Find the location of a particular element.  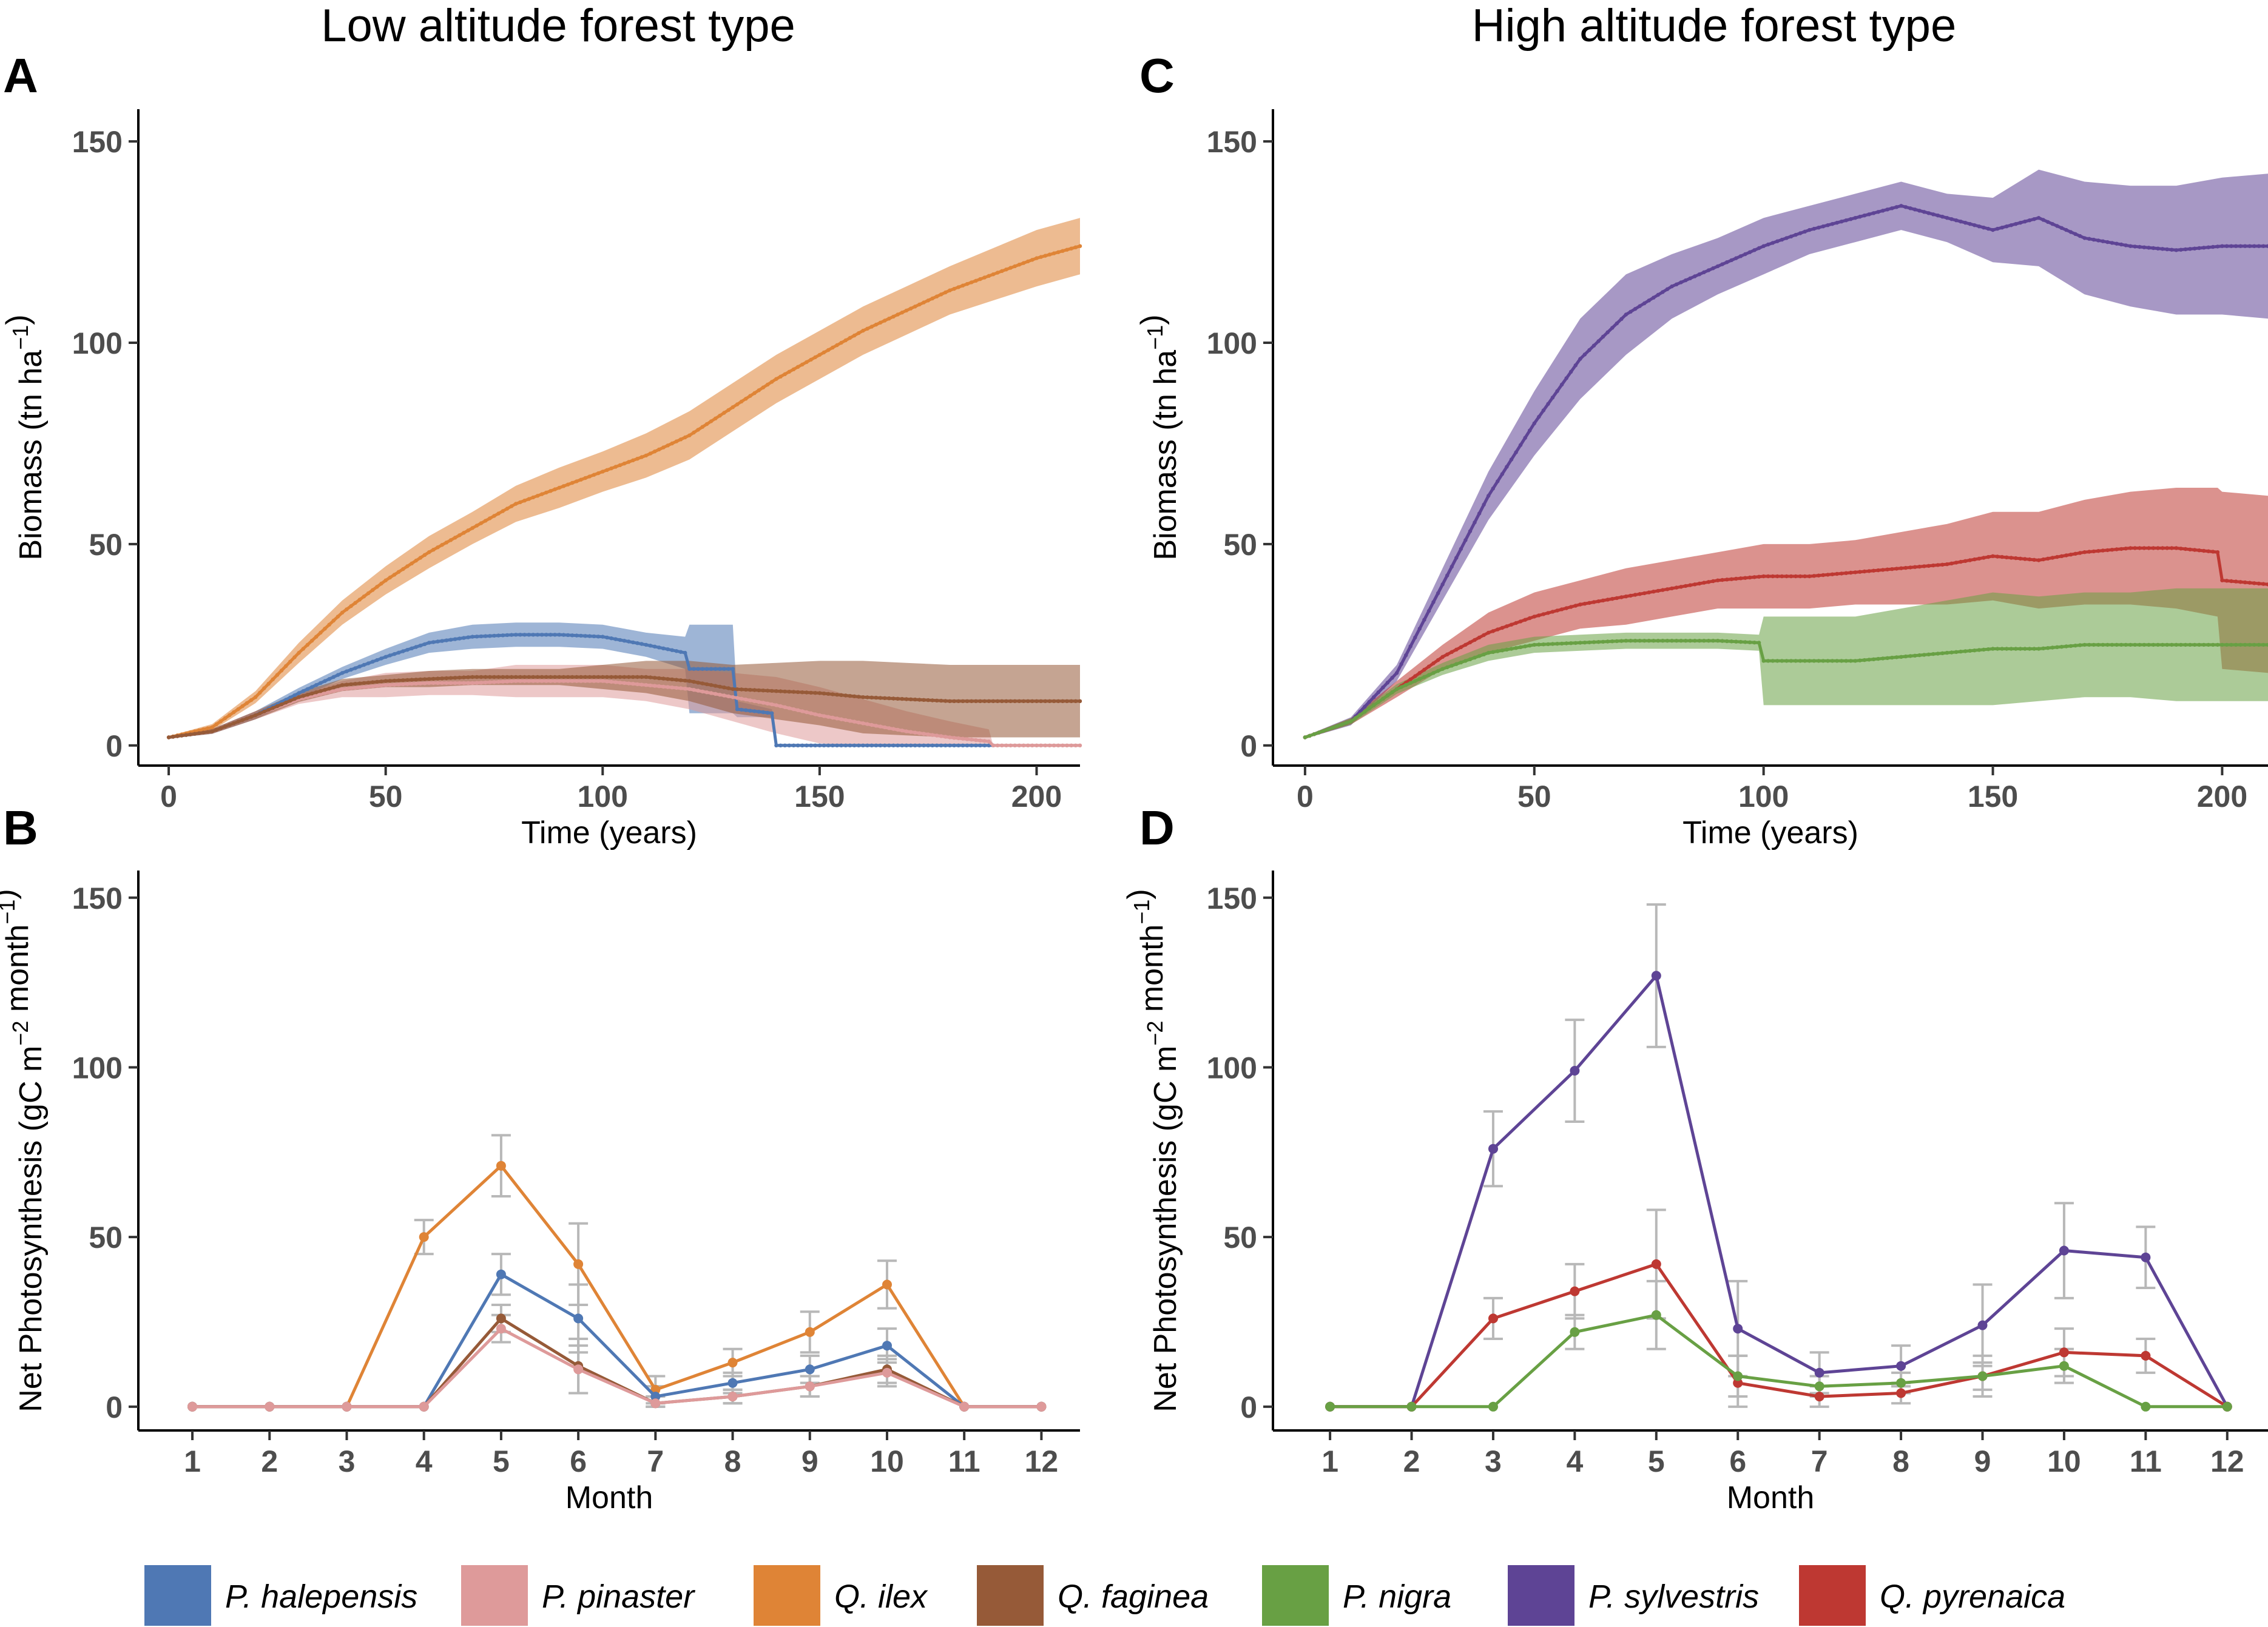

legend-label: Q. pyrenaica is located at coordinates (1972, 1596).